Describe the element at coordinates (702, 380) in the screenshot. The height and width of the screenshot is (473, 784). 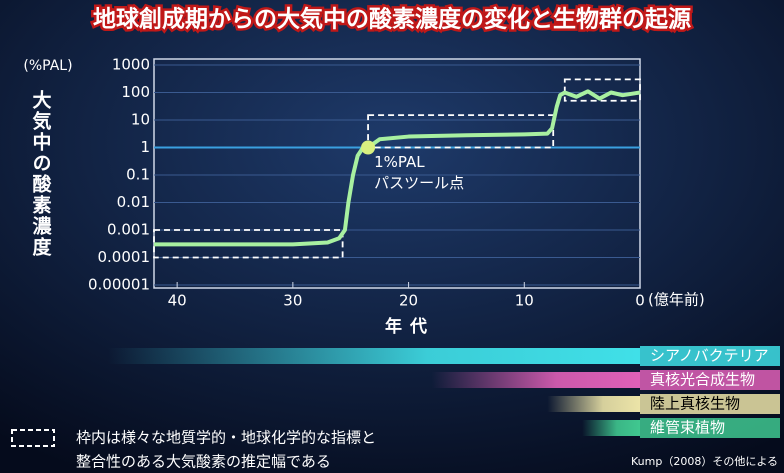
I see `organism-label: 真核光合成生物` at that location.